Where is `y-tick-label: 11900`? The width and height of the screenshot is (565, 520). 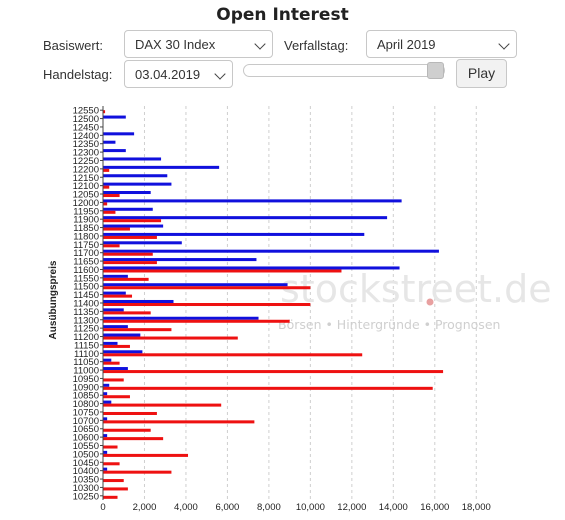 y-tick-label: 11900 is located at coordinates (86, 220).